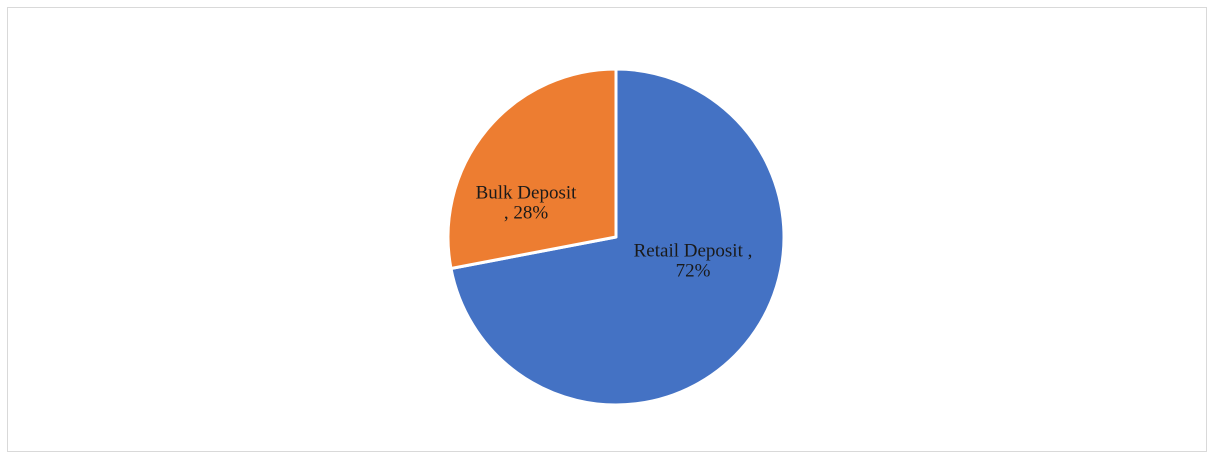  I want to click on pie-labels: Retail Deposit , 72% Bulk Deposit, 28%, so click(614, 231).